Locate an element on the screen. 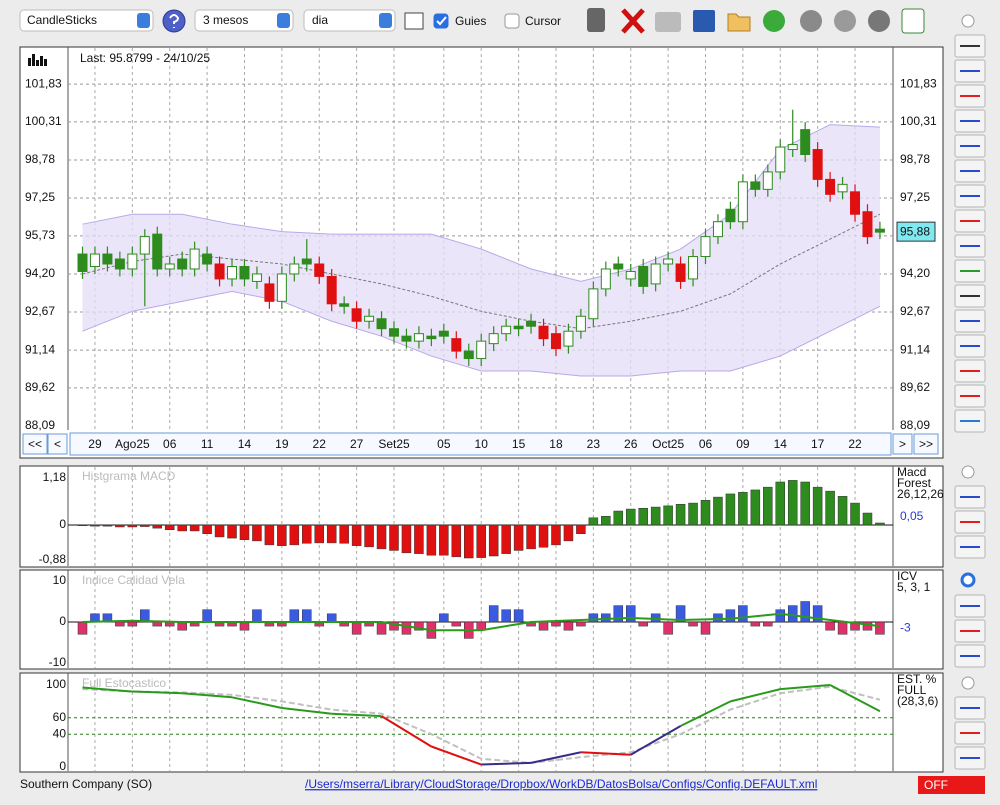 This screenshot has width=1000, height=805. nav-label: << is located at coordinates (35, 444).